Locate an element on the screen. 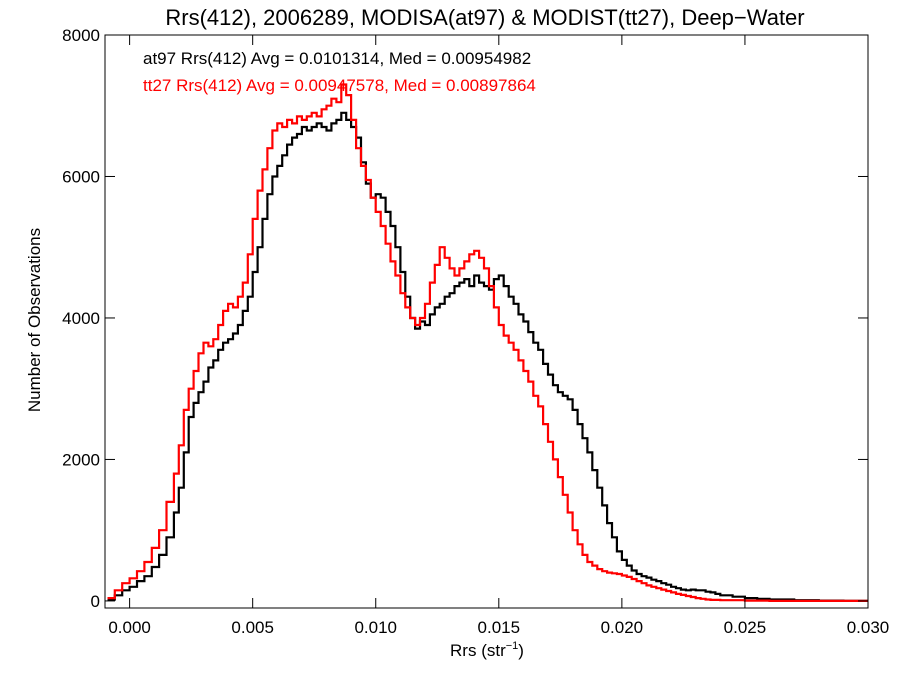 The height and width of the screenshot is (675, 900). x-tick-label: 0.015 is located at coordinates (499, 627).